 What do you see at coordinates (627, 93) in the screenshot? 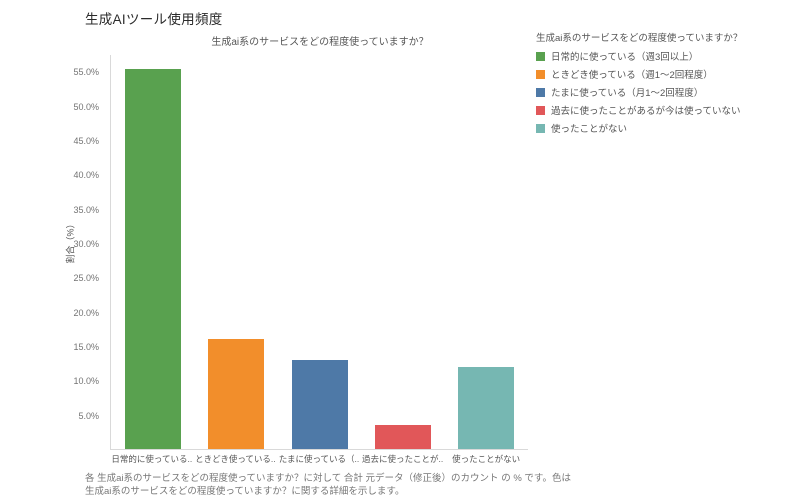
I see `legend-label: たまに使っている（月1～2回程度）` at bounding box center [627, 93].